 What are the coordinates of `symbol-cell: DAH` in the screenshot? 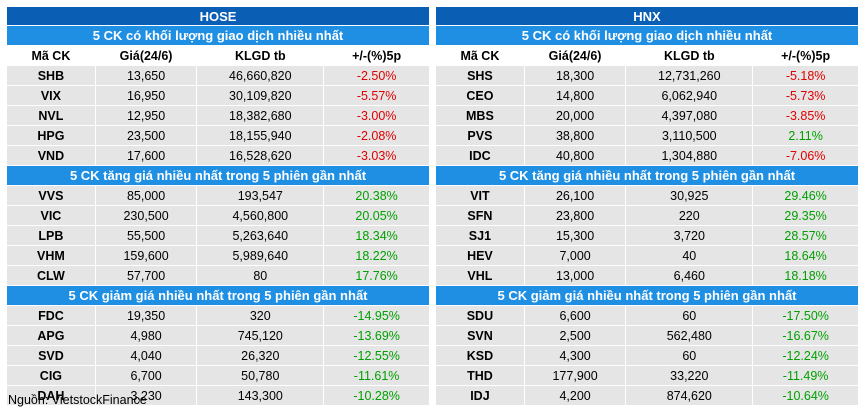 It's located at (51, 395).